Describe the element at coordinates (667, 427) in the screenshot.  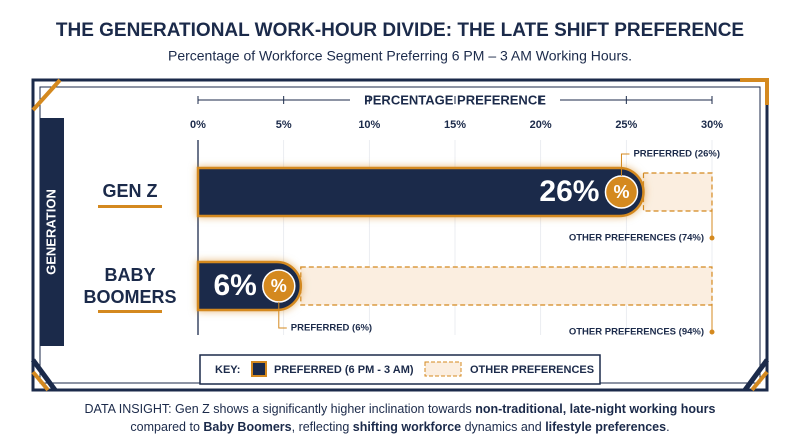
I see `insight-segment: .` at that location.